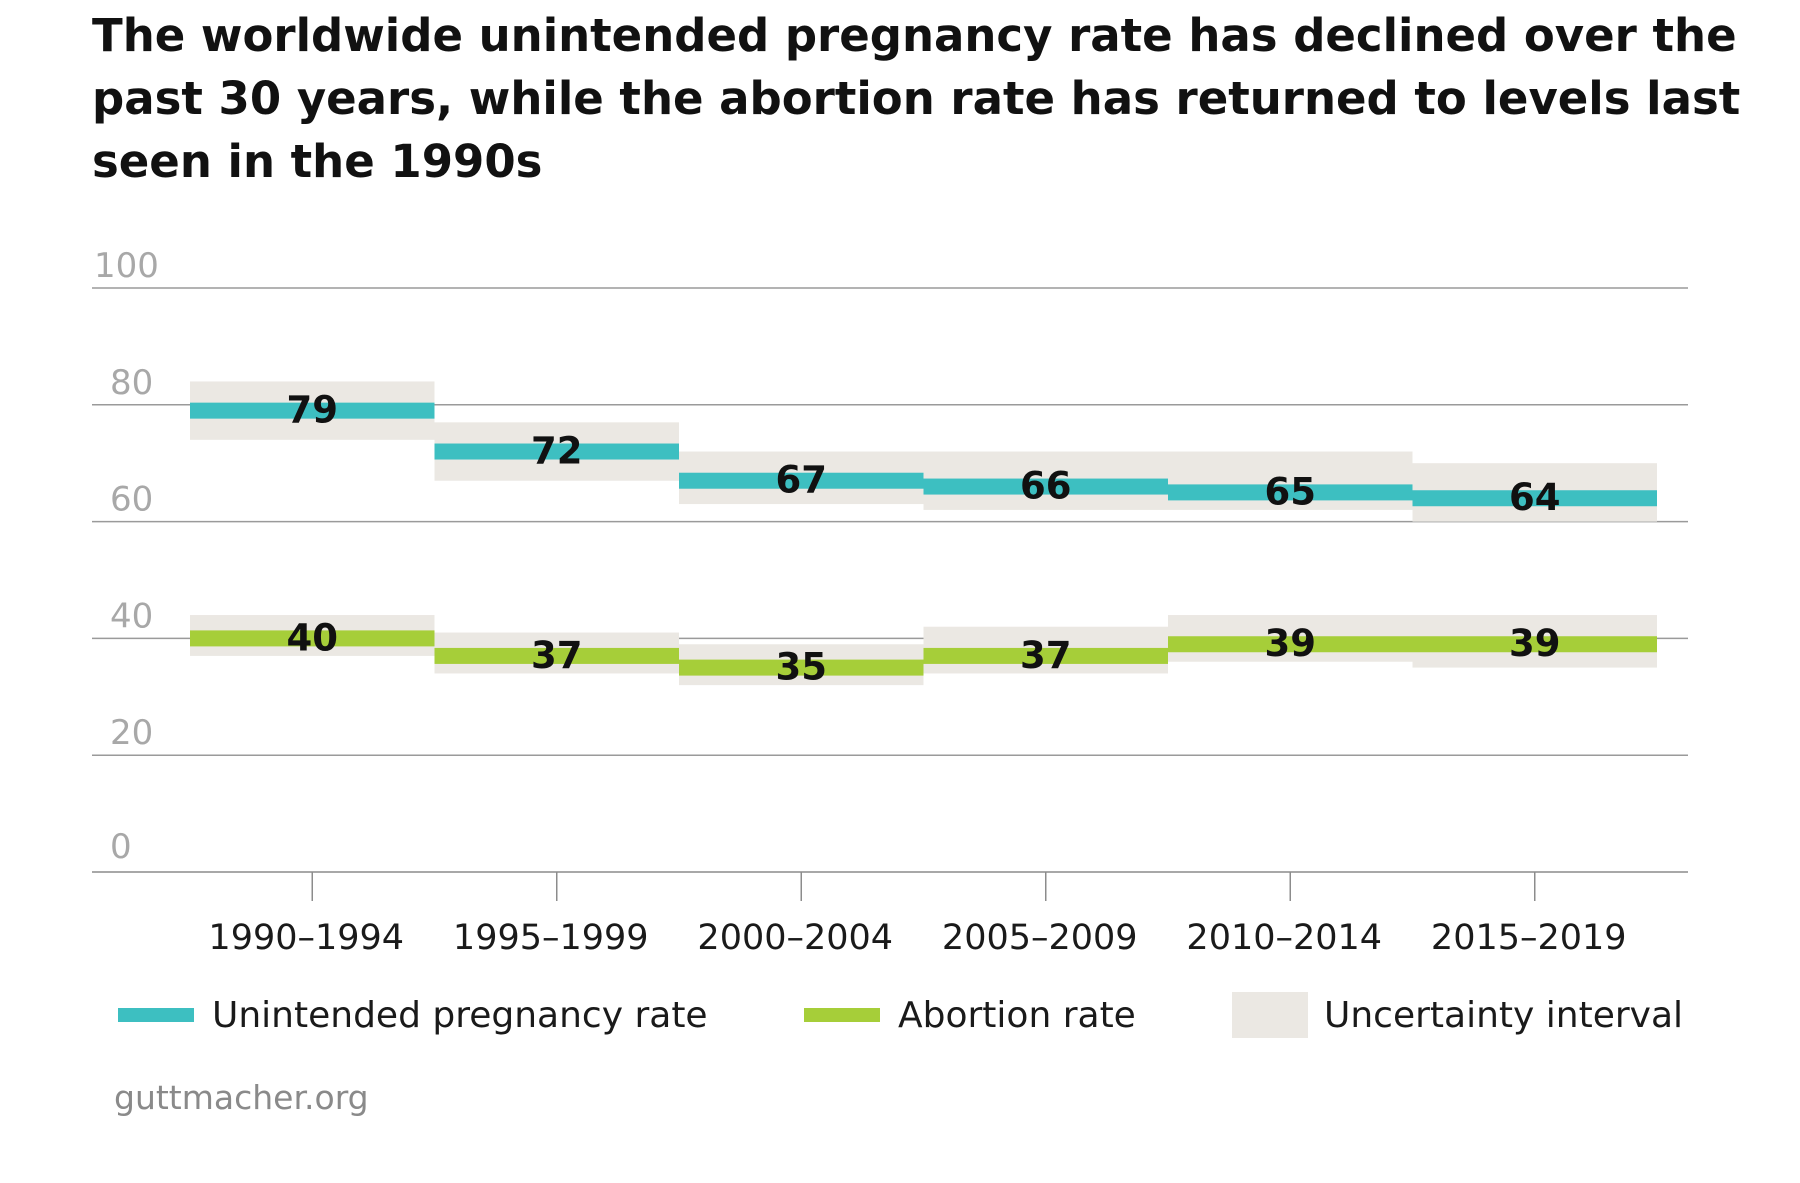 The height and width of the screenshot is (1183, 1800). What do you see at coordinates (121, 847) in the screenshot?
I see `y-tick-label-0: 0` at bounding box center [121, 847].